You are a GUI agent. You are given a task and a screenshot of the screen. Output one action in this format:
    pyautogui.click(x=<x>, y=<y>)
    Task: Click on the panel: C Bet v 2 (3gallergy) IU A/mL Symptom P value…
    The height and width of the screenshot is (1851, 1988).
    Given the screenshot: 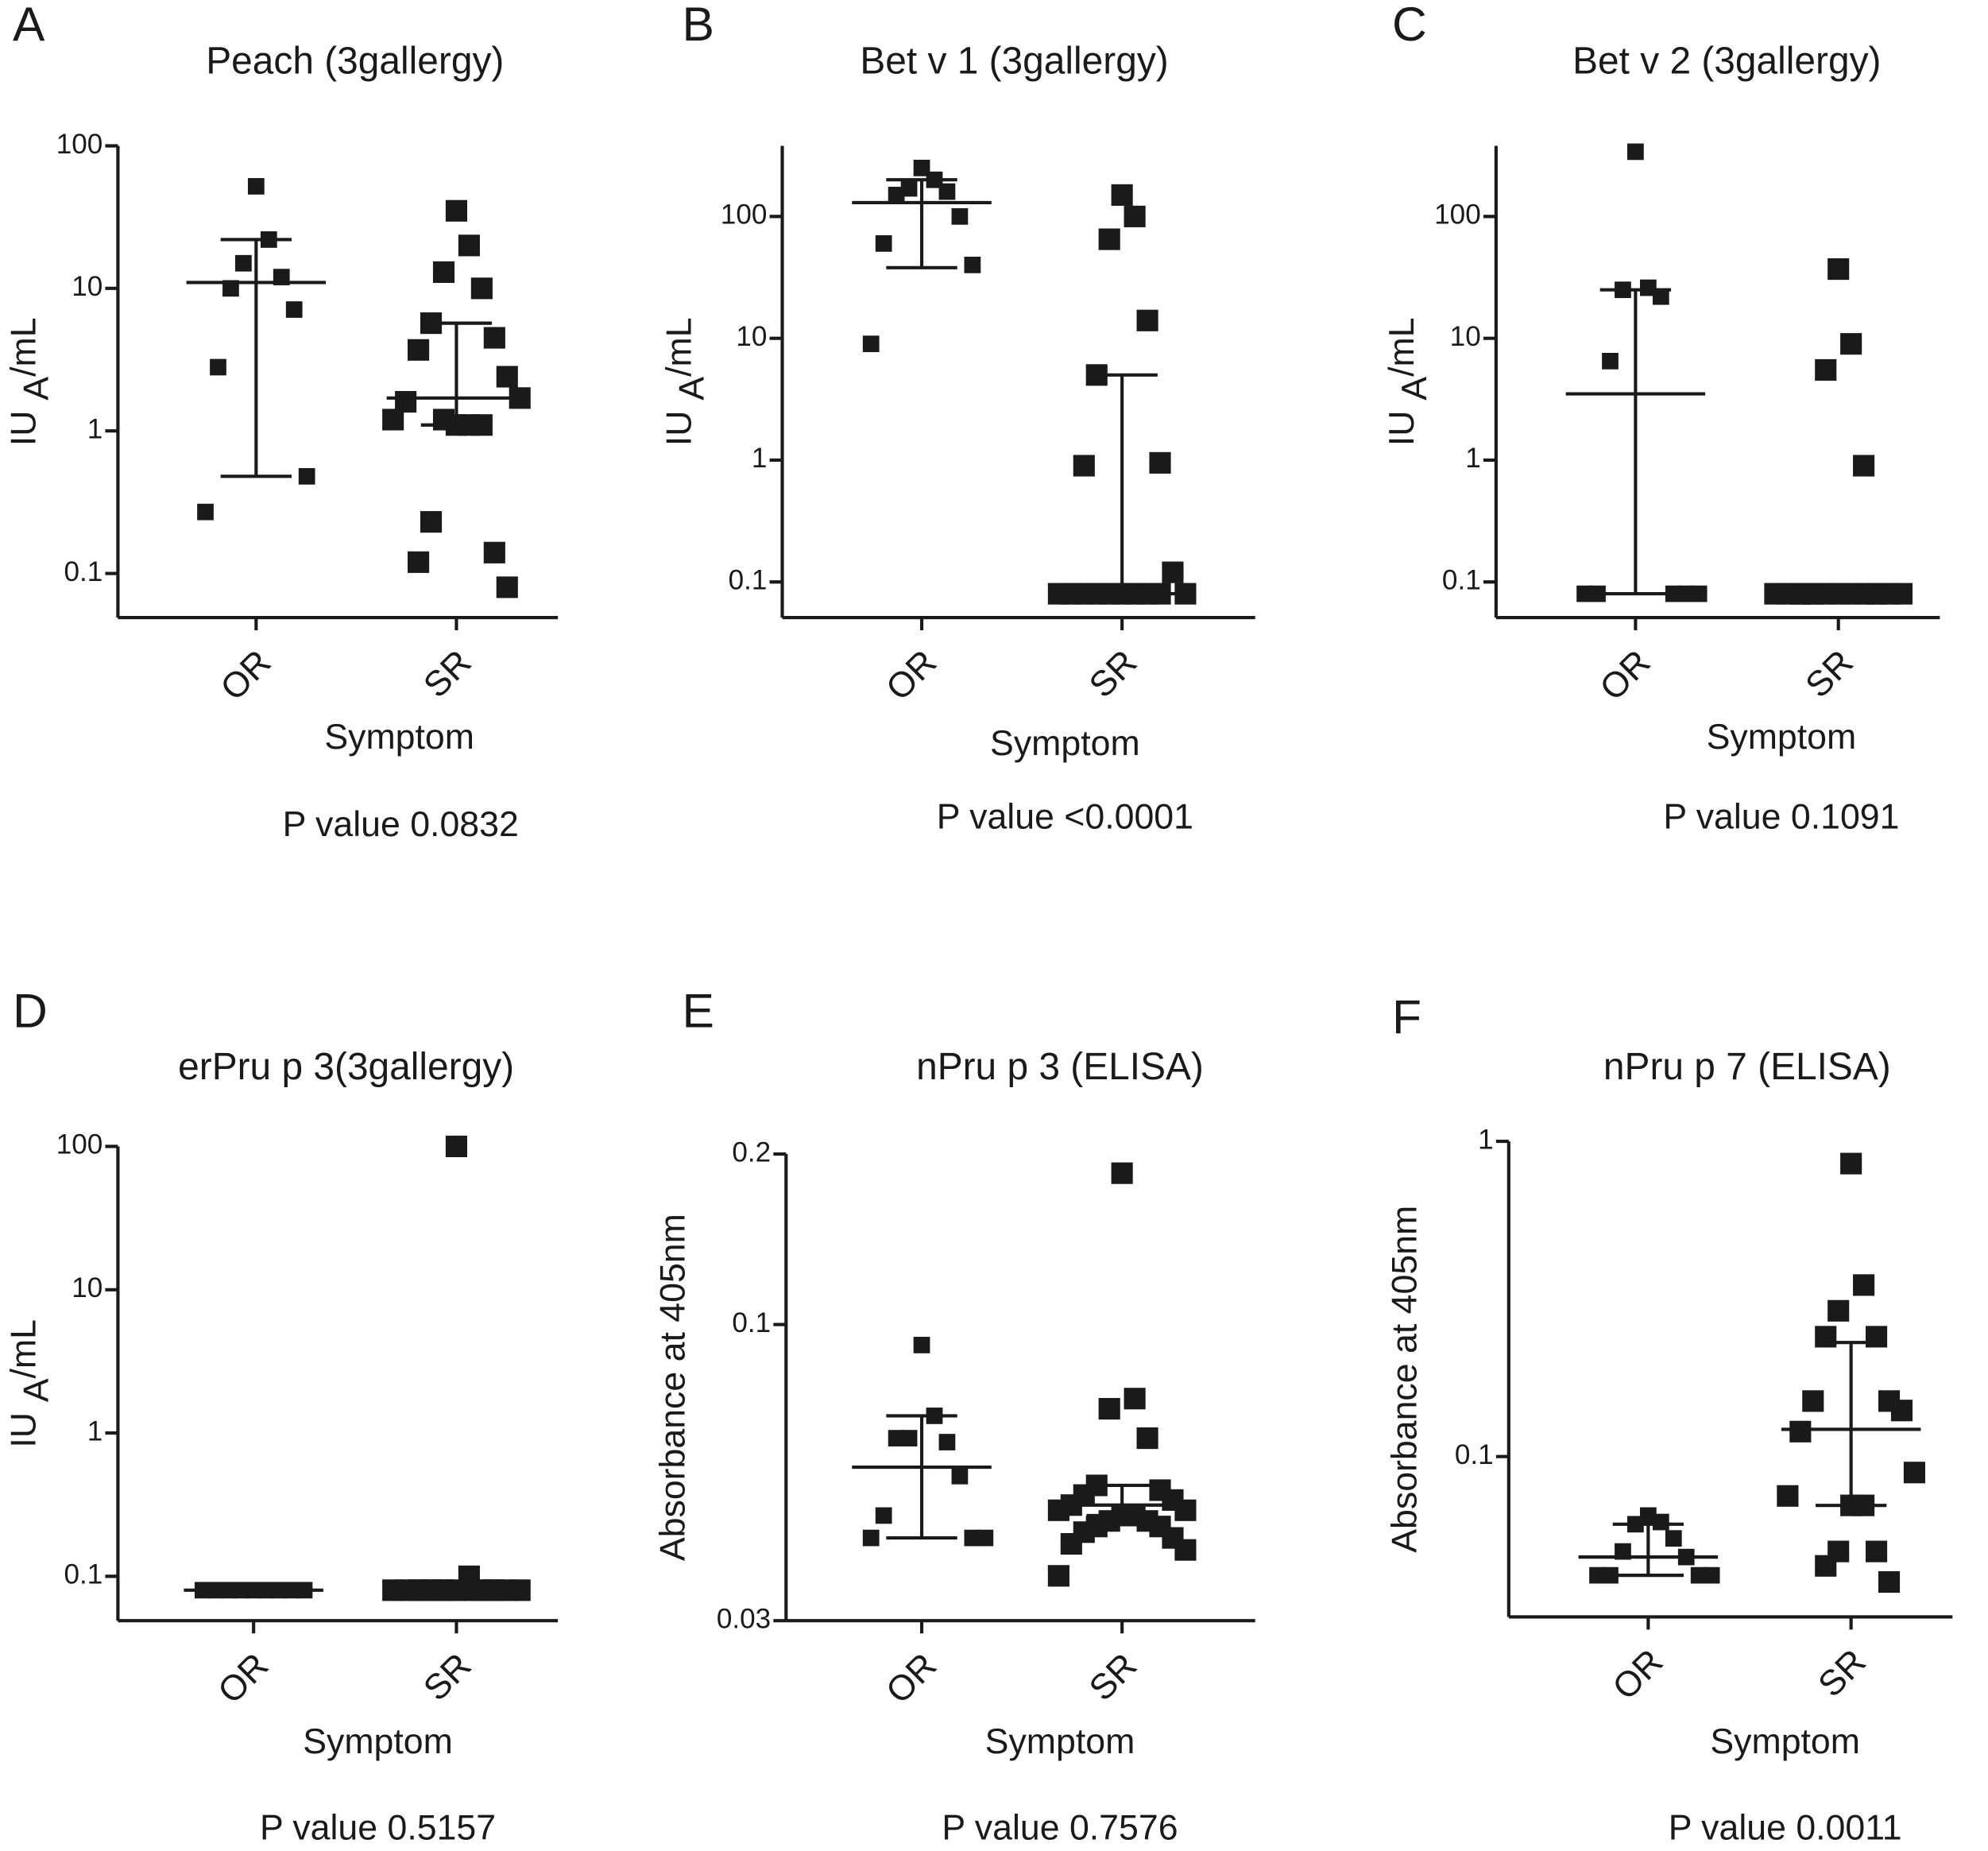 What is the action you would take?
    pyautogui.click(x=1662, y=418)
    